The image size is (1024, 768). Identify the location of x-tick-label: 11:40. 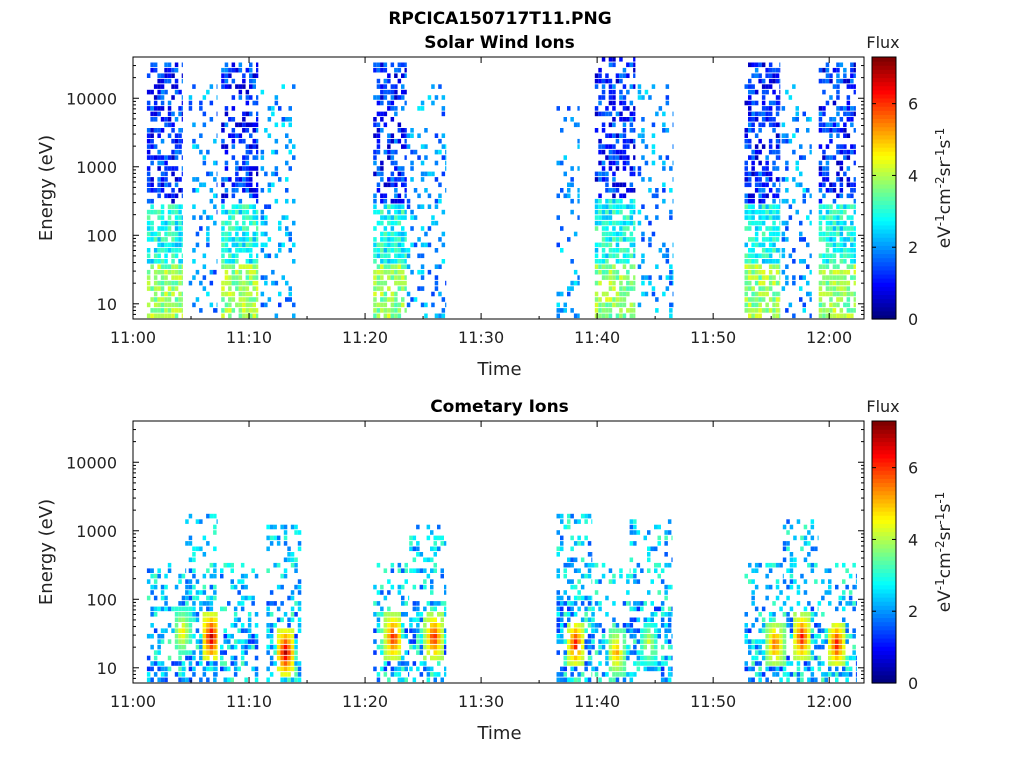
(597, 337).